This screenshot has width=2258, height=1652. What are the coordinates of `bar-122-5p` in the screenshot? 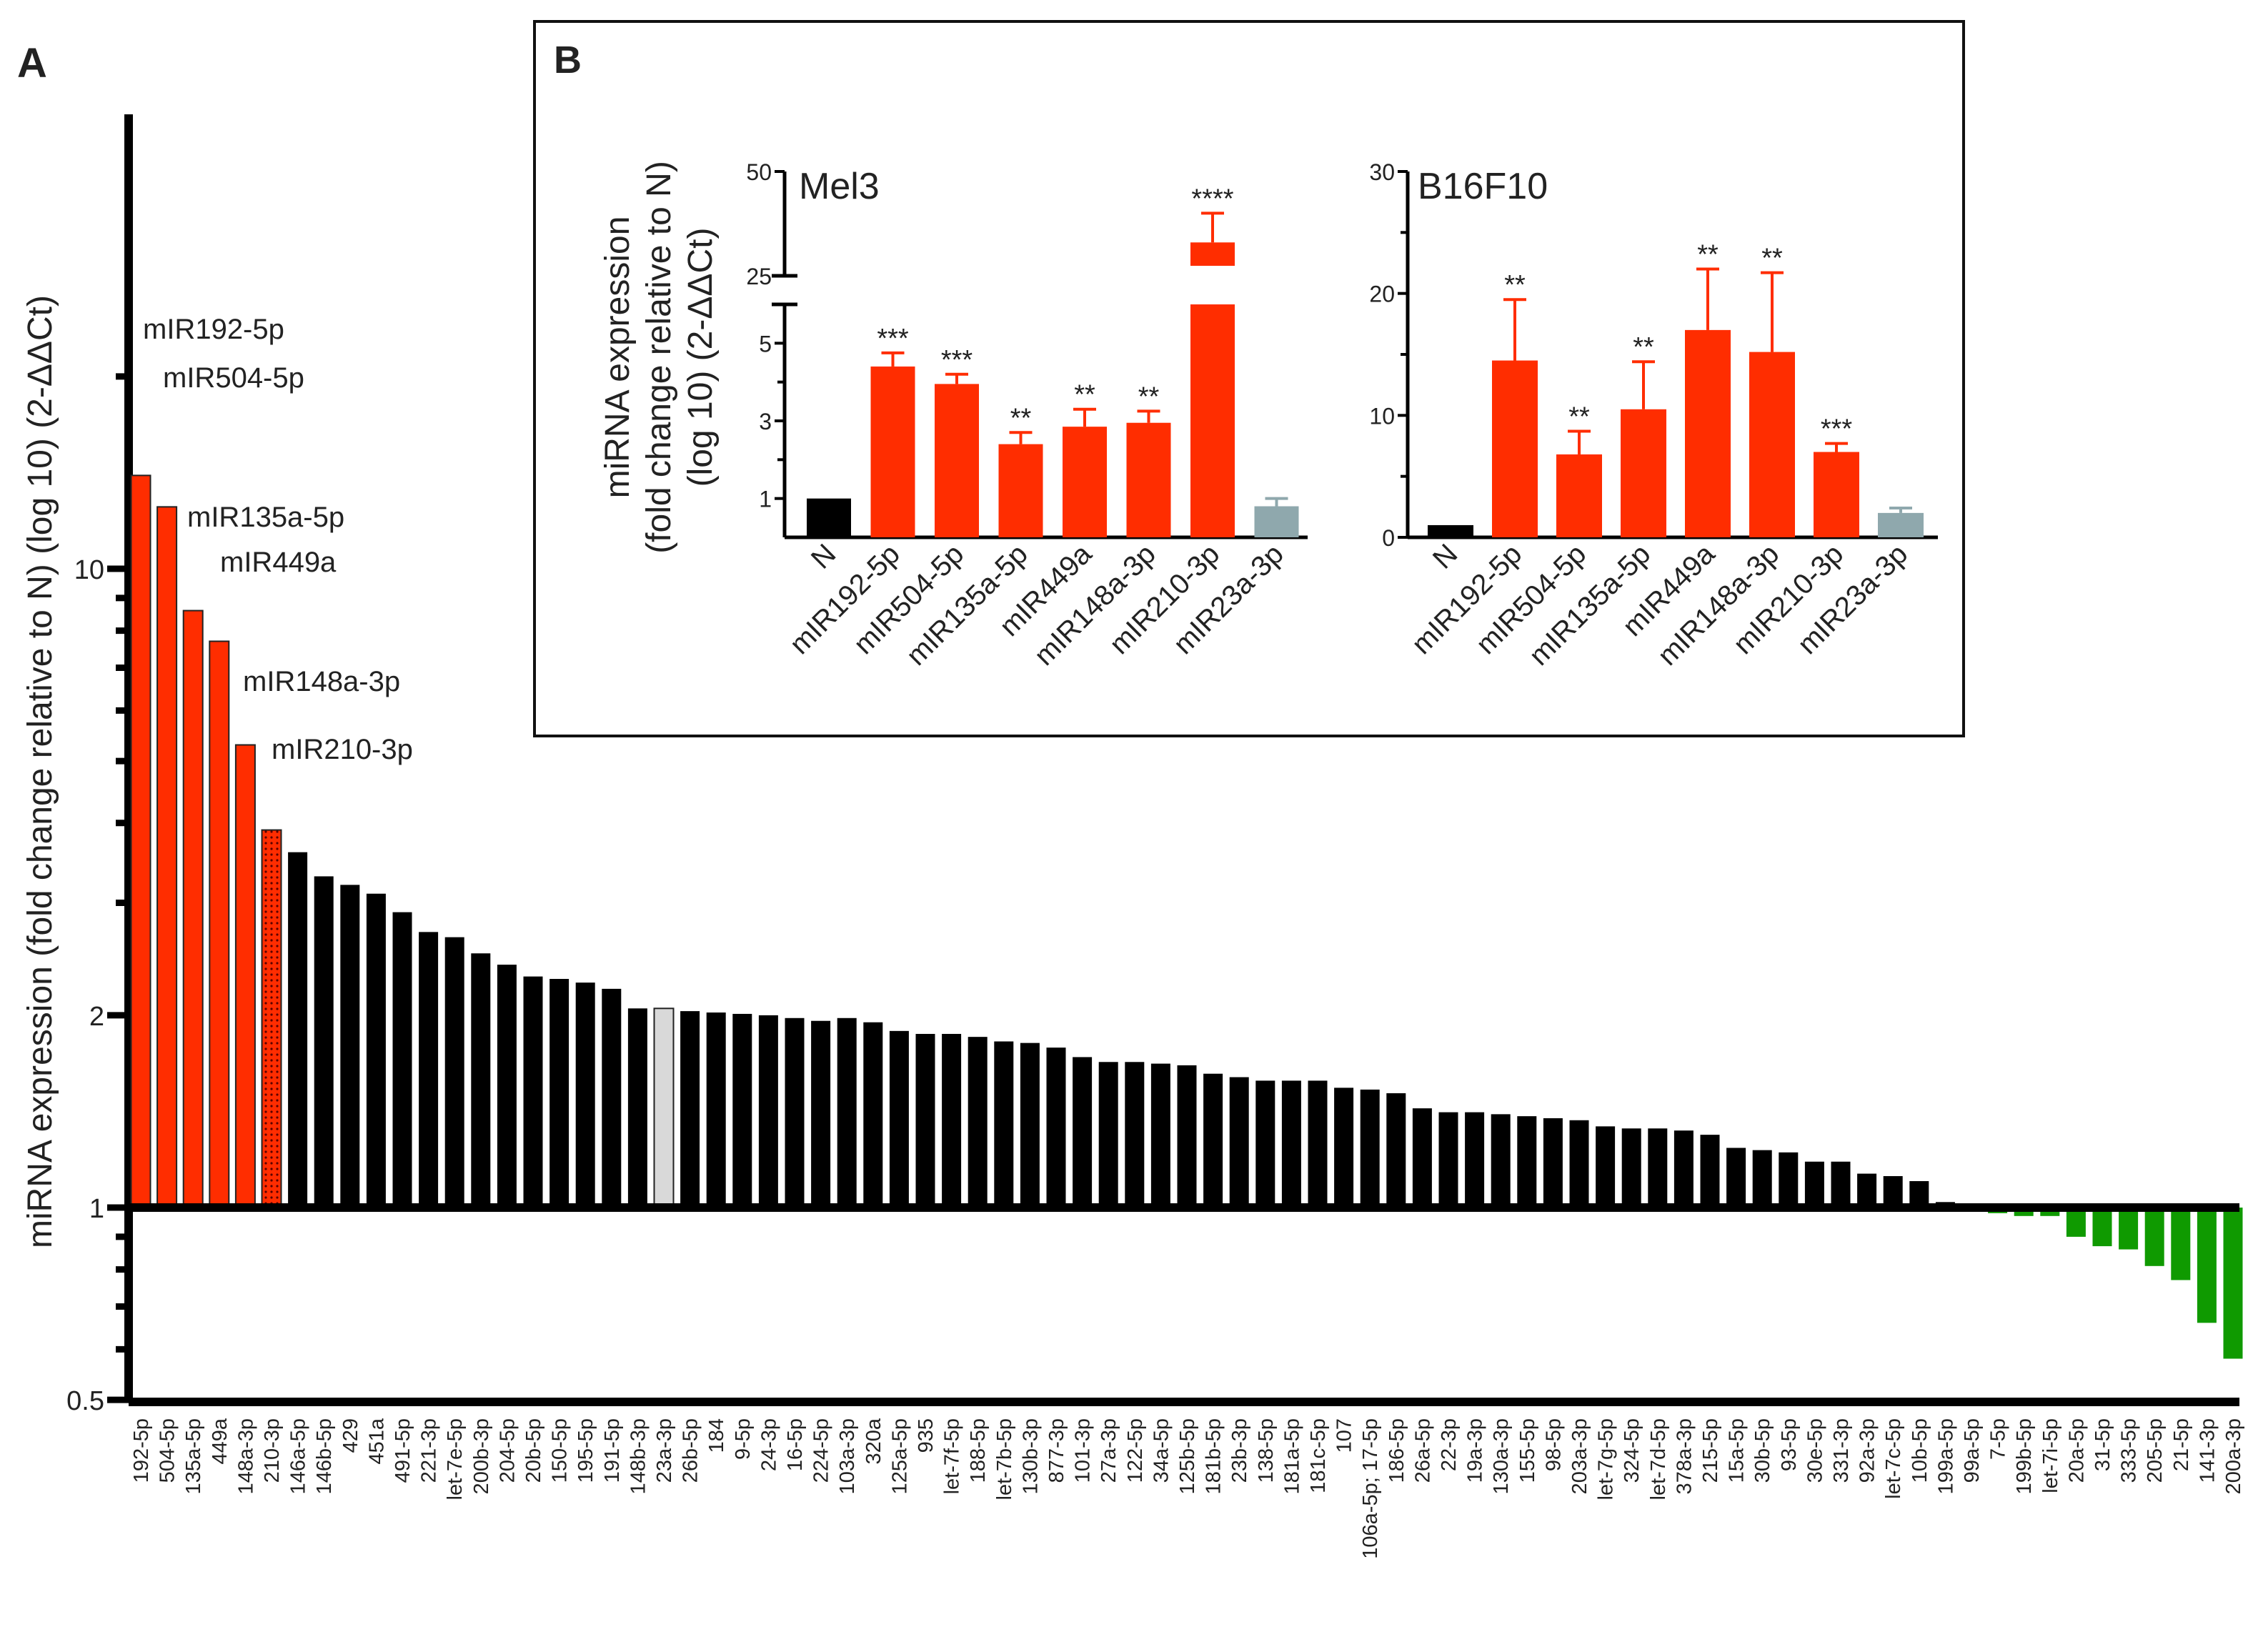 It's located at (1135, 1135).